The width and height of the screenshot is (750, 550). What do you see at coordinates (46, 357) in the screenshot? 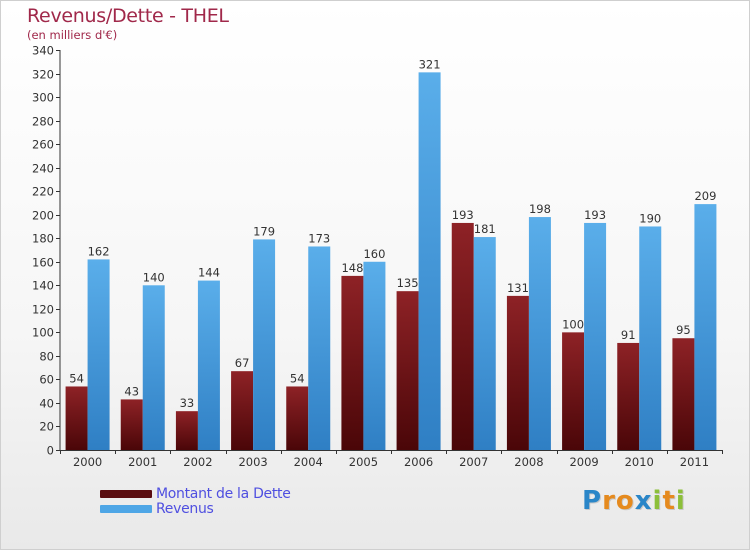
I see `y-tick-label: 80` at bounding box center [46, 357].